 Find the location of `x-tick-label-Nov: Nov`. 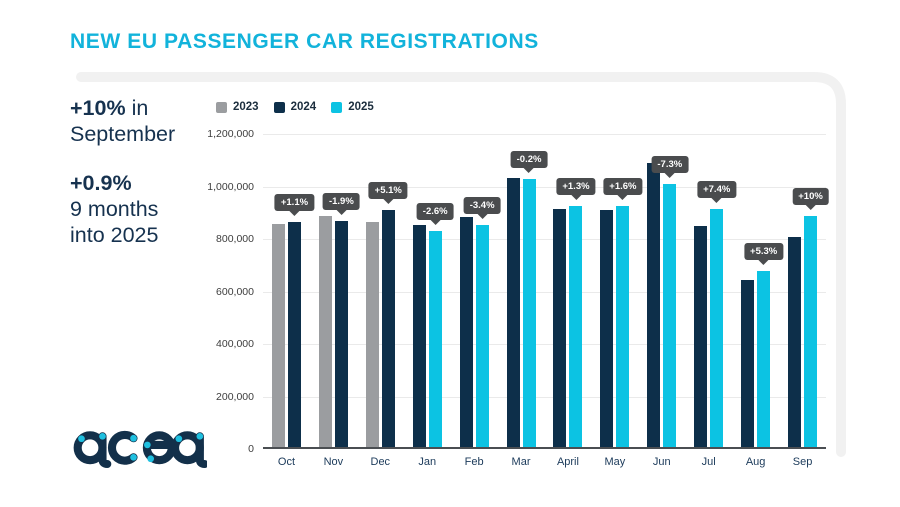

x-tick-label-Nov: Nov is located at coordinates (333, 462).